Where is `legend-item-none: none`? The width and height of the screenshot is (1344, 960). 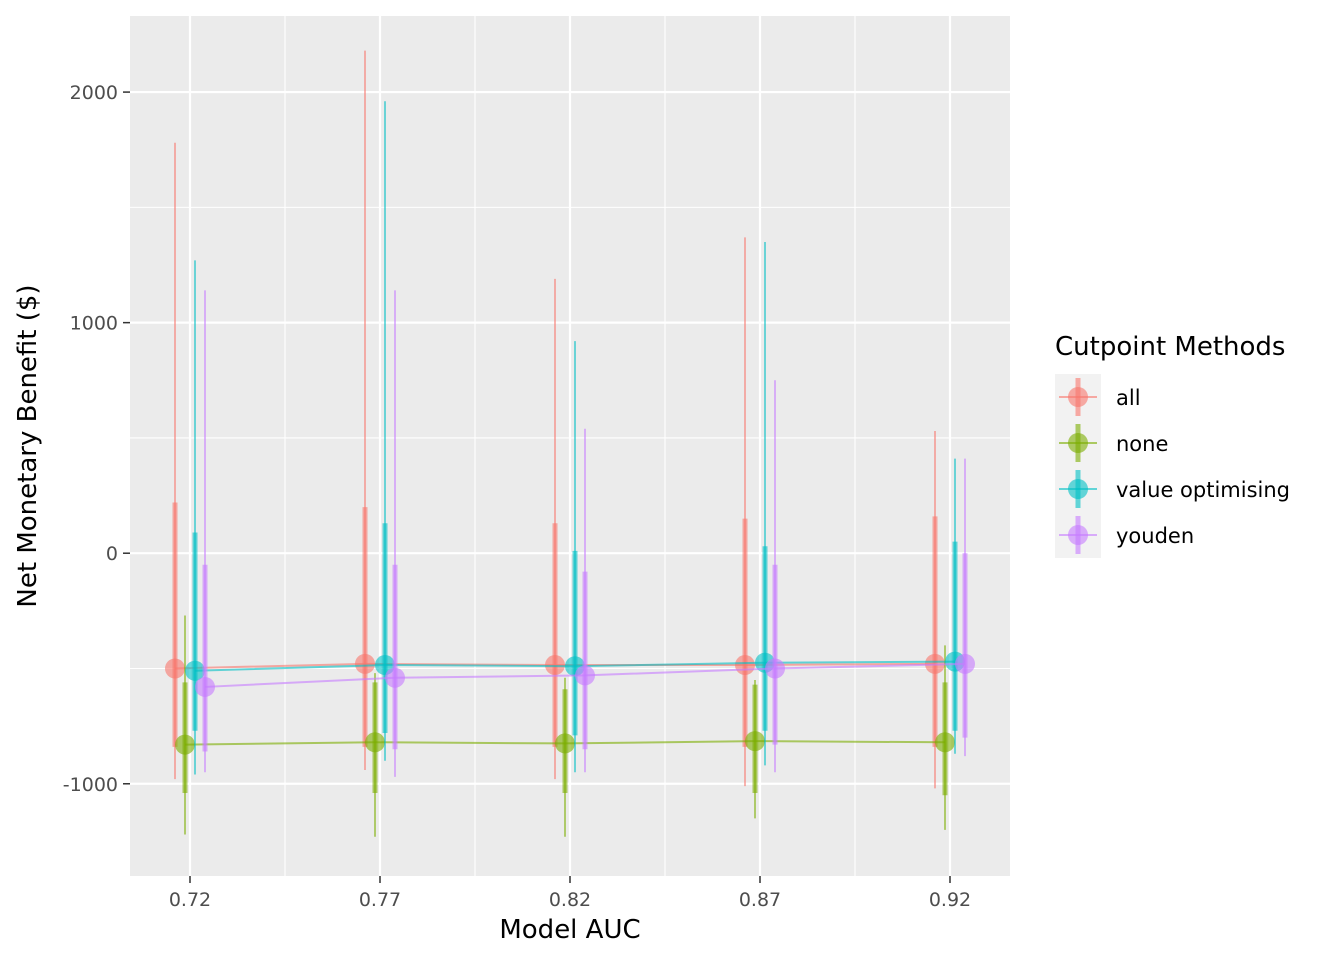
legend-item-none: none is located at coordinates (1111, 443).